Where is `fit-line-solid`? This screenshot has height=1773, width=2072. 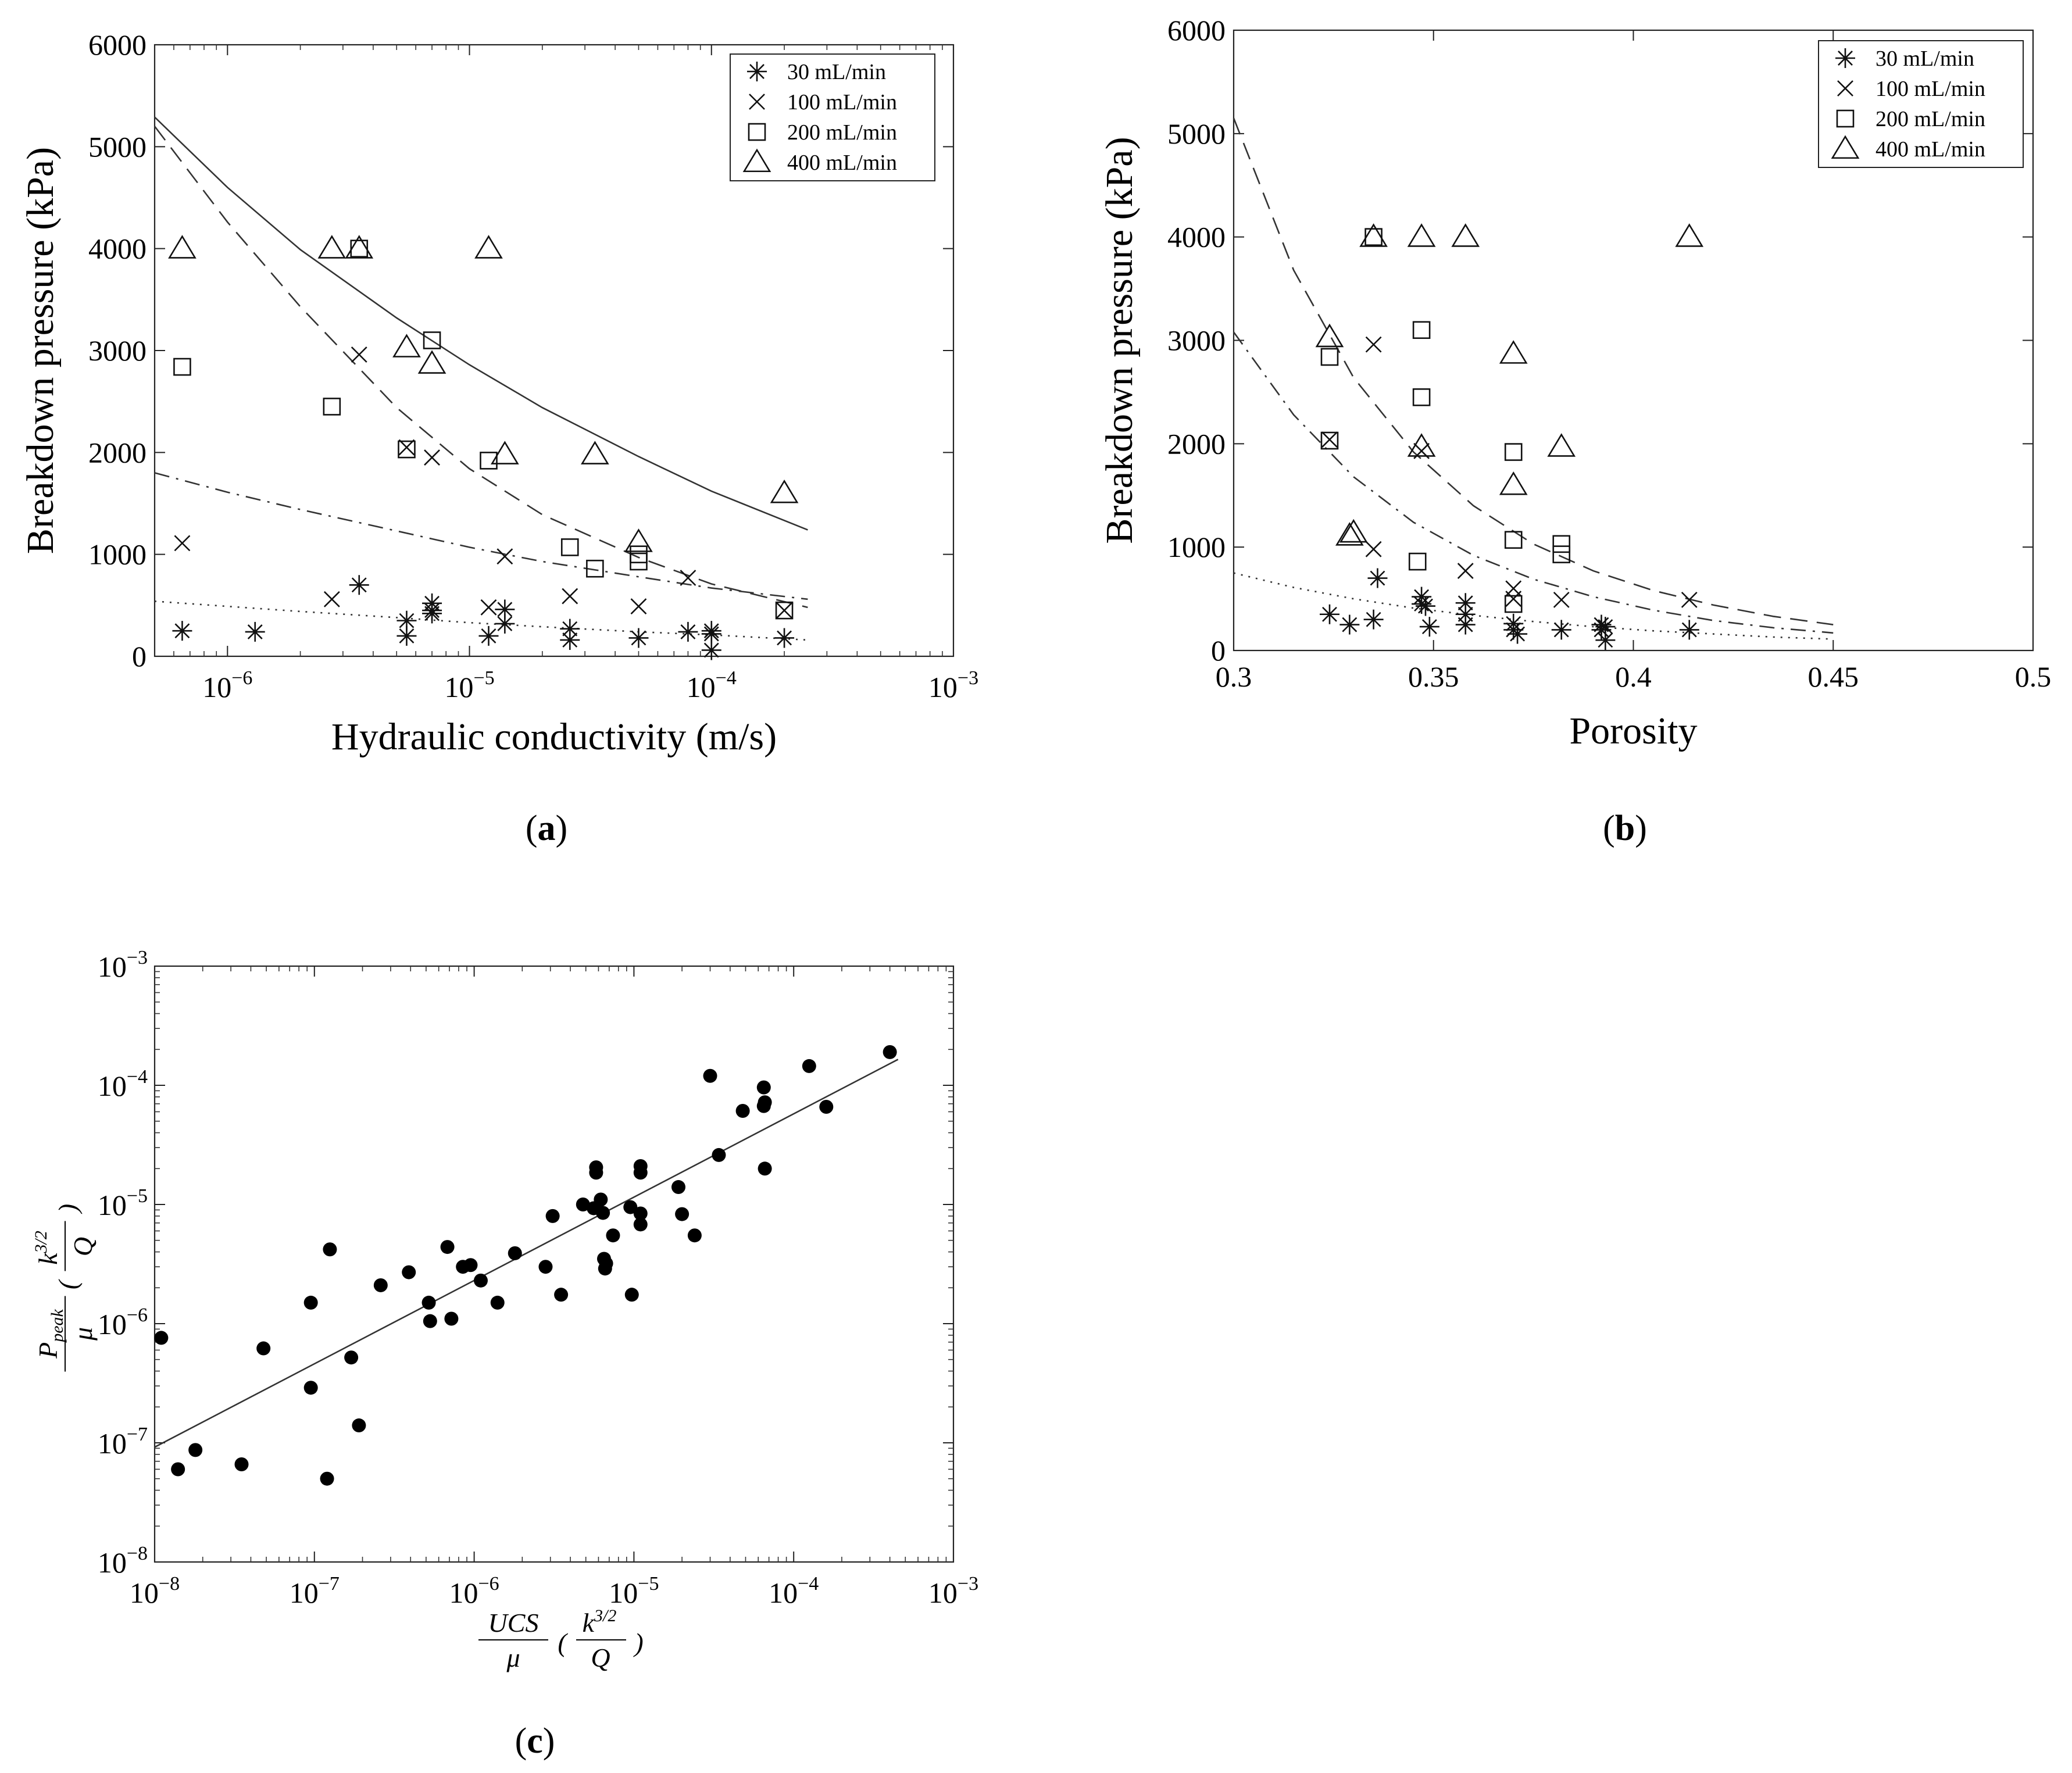
fit-line-solid is located at coordinates (526, 1254).